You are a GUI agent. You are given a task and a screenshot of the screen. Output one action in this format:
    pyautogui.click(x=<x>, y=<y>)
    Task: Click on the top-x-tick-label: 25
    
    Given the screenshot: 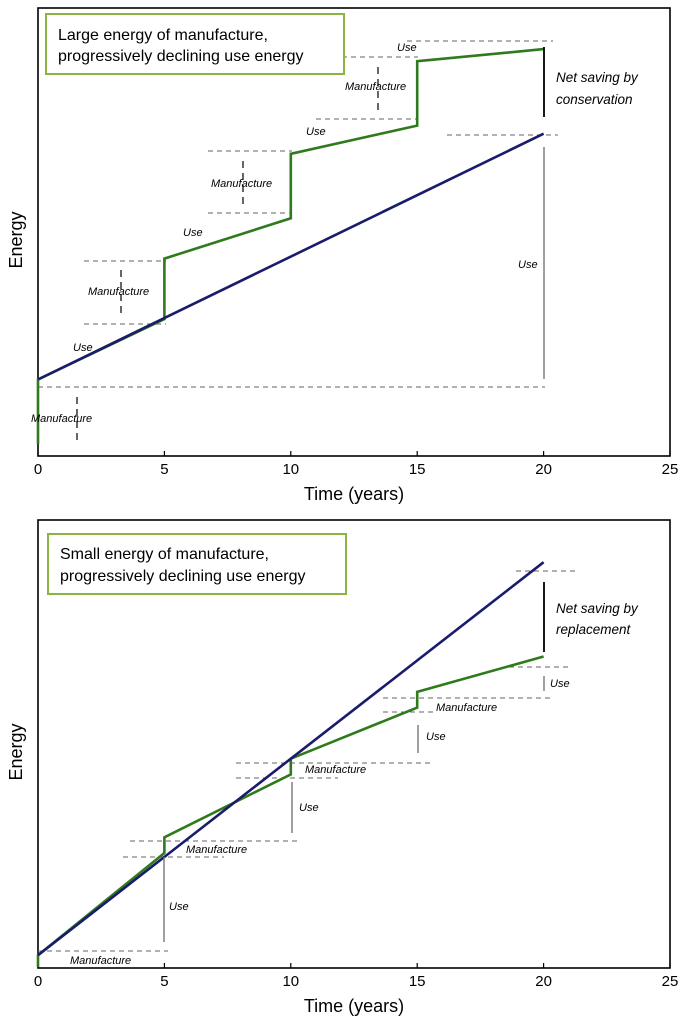 What is the action you would take?
    pyautogui.click(x=670, y=469)
    